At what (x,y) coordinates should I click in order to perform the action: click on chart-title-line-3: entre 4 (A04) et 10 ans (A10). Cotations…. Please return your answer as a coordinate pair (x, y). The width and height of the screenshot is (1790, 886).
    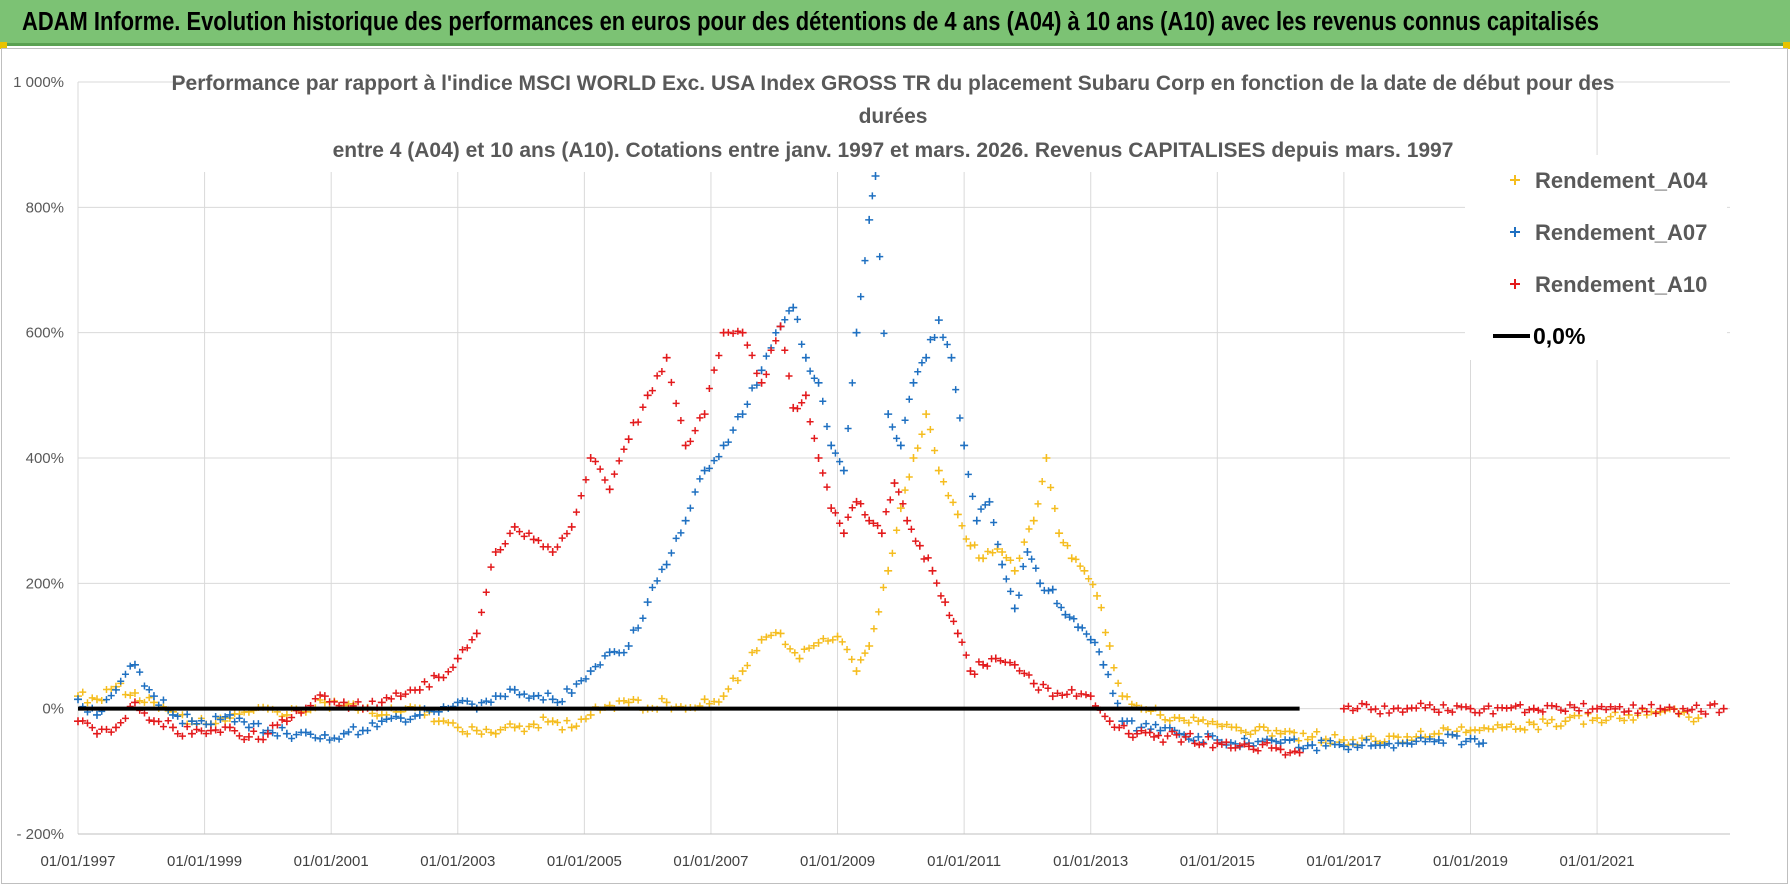
    Looking at the image, I should click on (893, 150).